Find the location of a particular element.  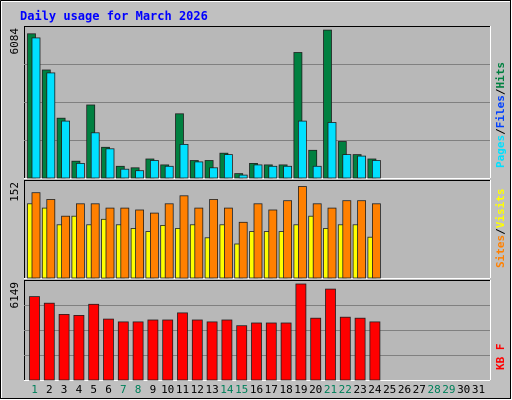

day-label-13: 13 is located at coordinates (211, 389).